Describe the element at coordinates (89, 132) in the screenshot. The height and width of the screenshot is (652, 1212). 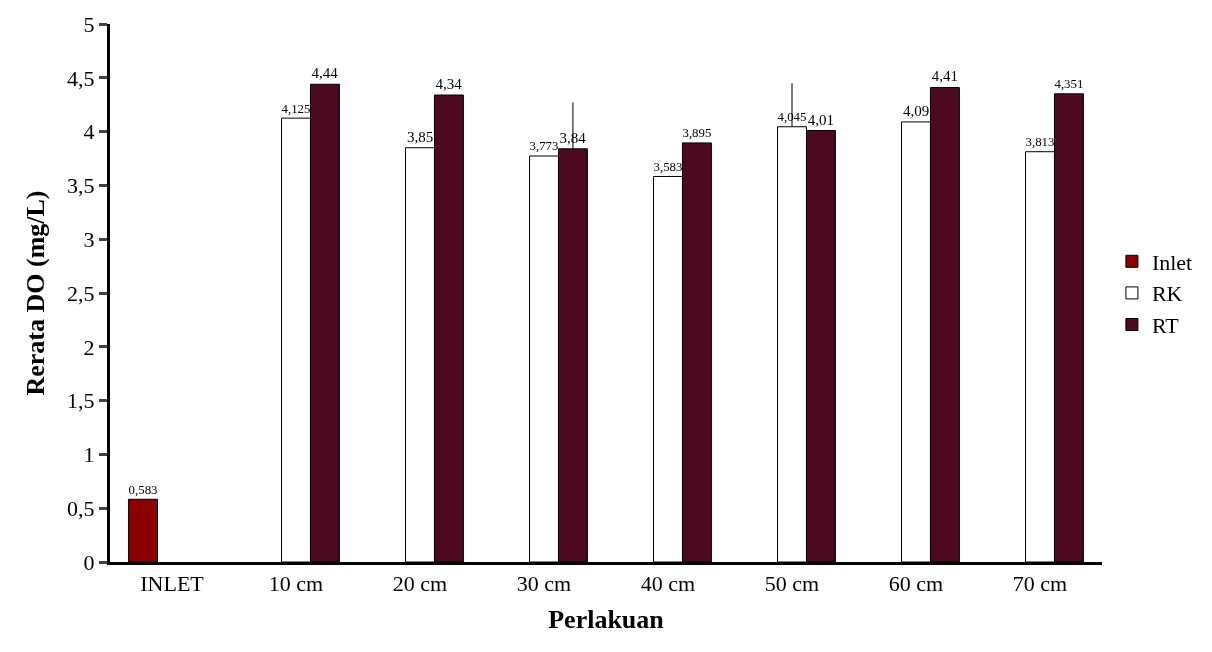
I see `y-tick-label: 4` at that location.